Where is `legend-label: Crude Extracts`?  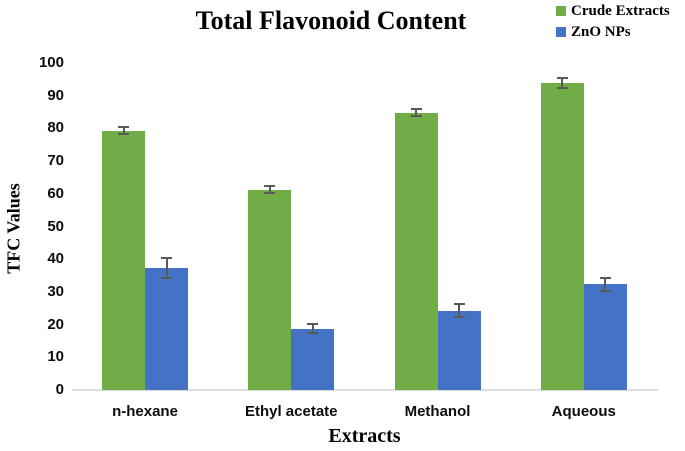 legend-label: Crude Extracts is located at coordinates (620, 10).